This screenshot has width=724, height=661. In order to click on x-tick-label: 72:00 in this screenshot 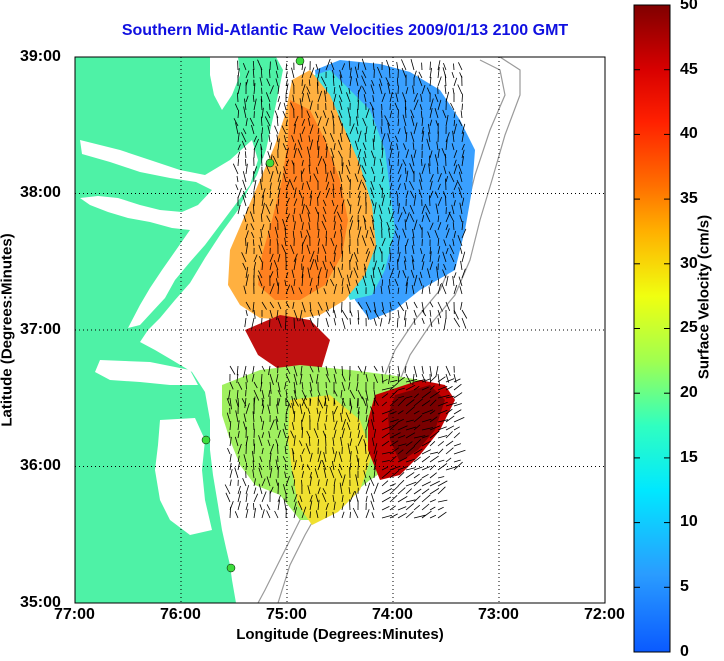, I will do `click(604, 615)`.